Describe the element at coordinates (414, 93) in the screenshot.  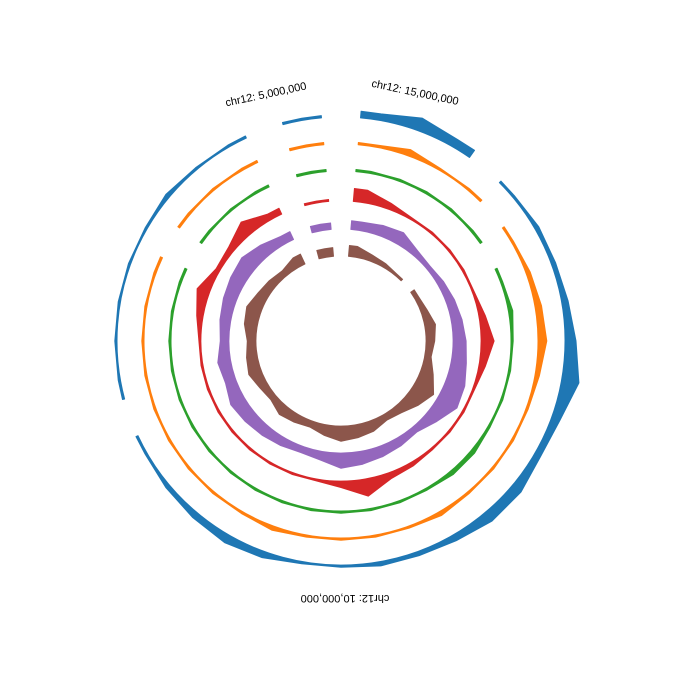
I see `position-label: chr12: 15,000,000` at that location.